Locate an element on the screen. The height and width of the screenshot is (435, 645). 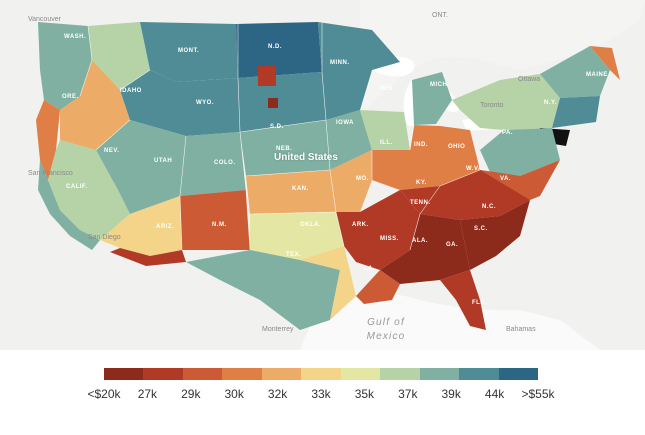
state-label: MICH. is located at coordinates (440, 85).